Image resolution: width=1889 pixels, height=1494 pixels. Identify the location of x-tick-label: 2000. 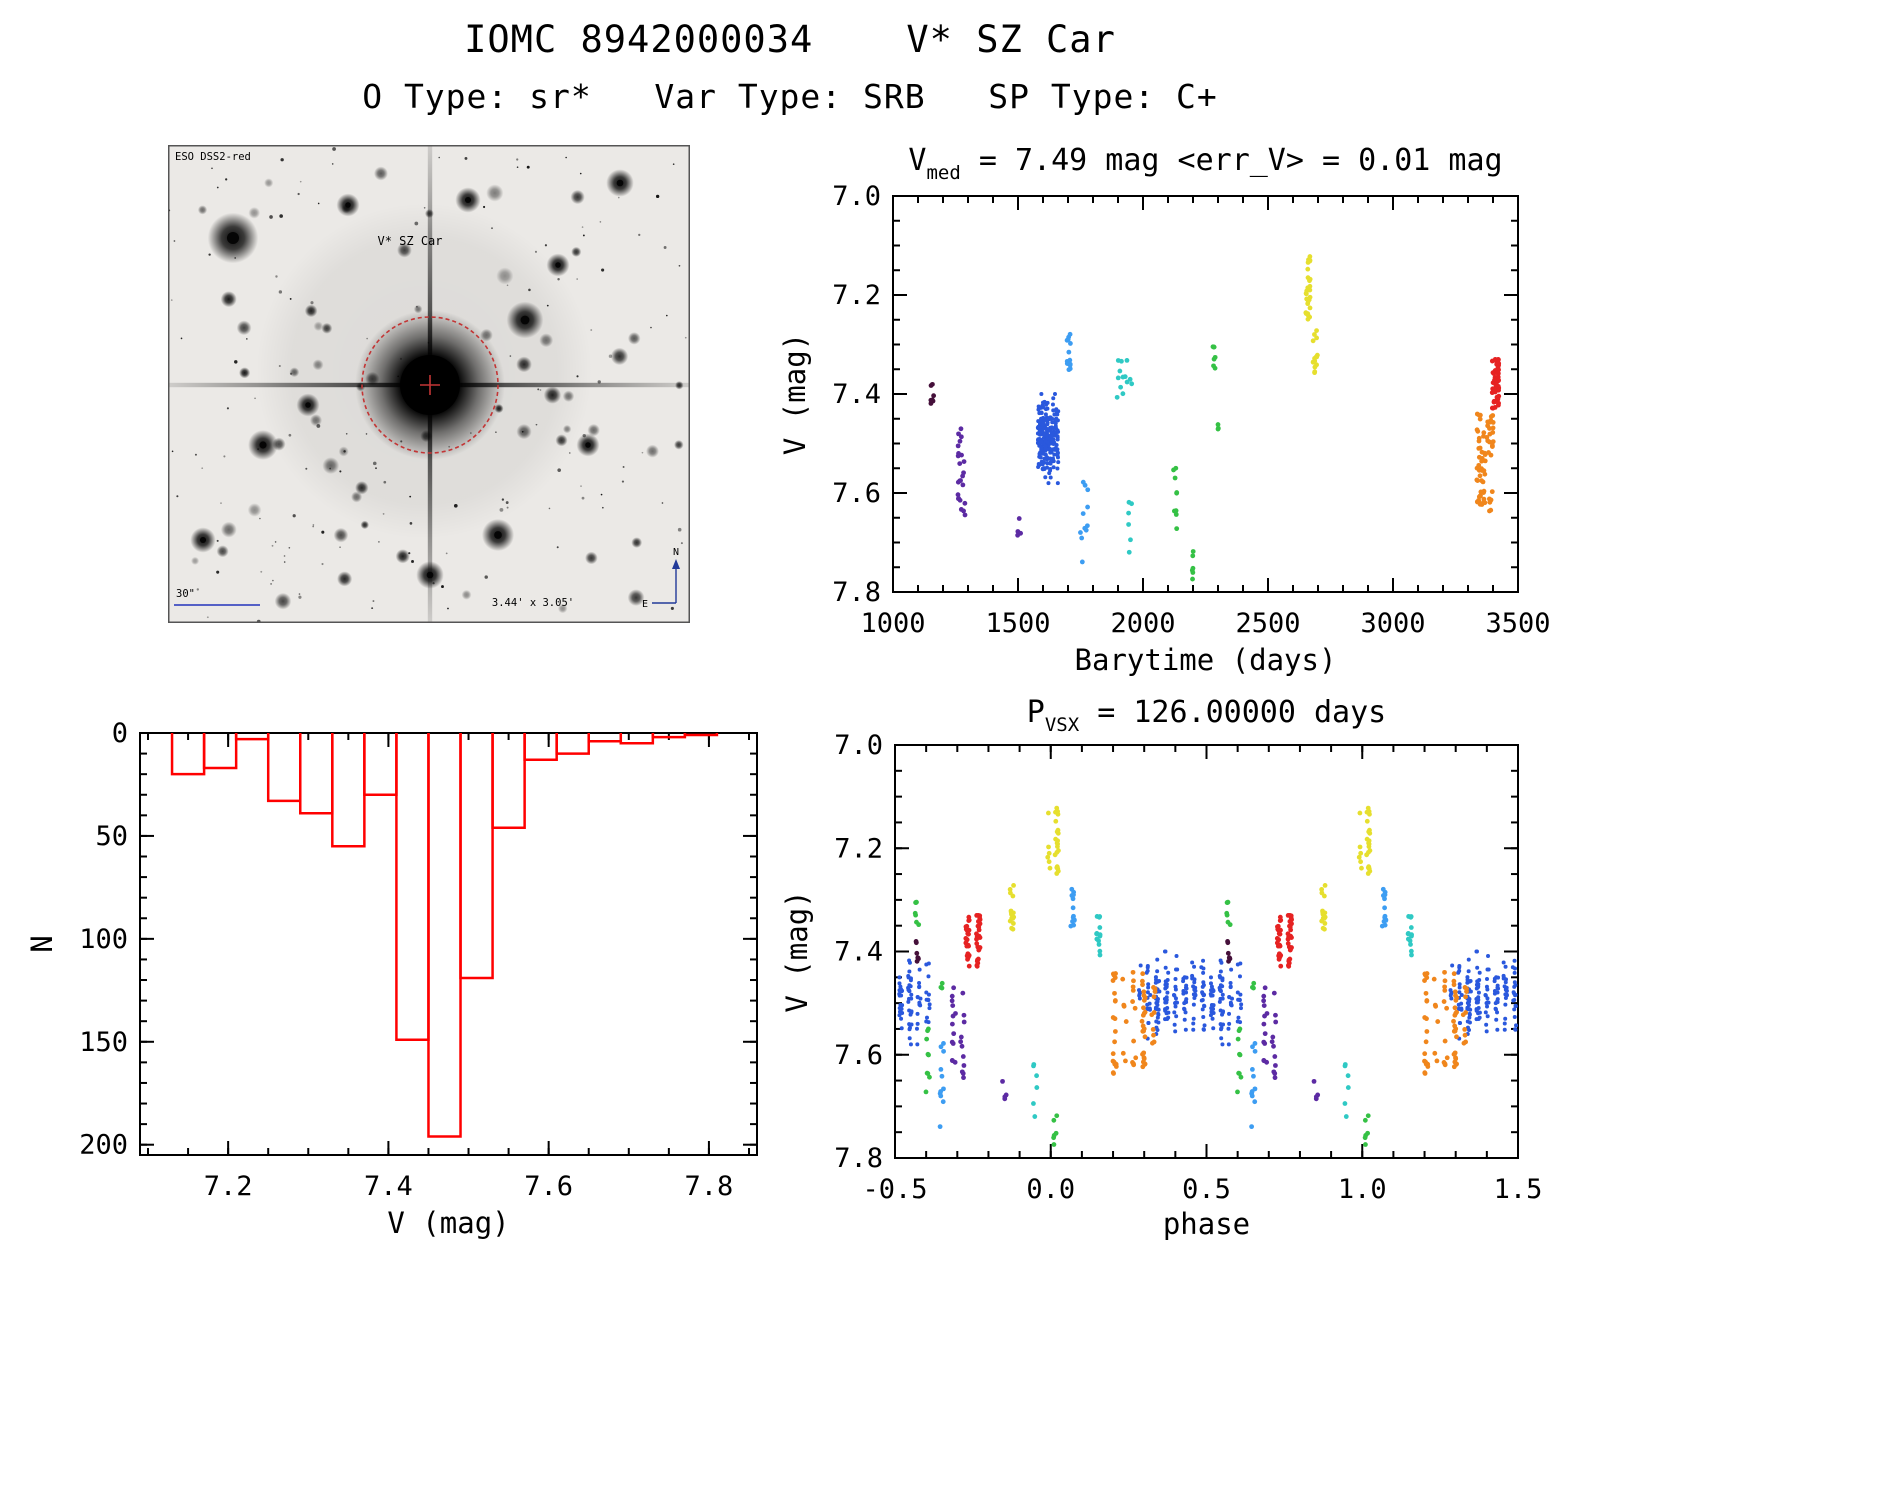
(1142, 623).